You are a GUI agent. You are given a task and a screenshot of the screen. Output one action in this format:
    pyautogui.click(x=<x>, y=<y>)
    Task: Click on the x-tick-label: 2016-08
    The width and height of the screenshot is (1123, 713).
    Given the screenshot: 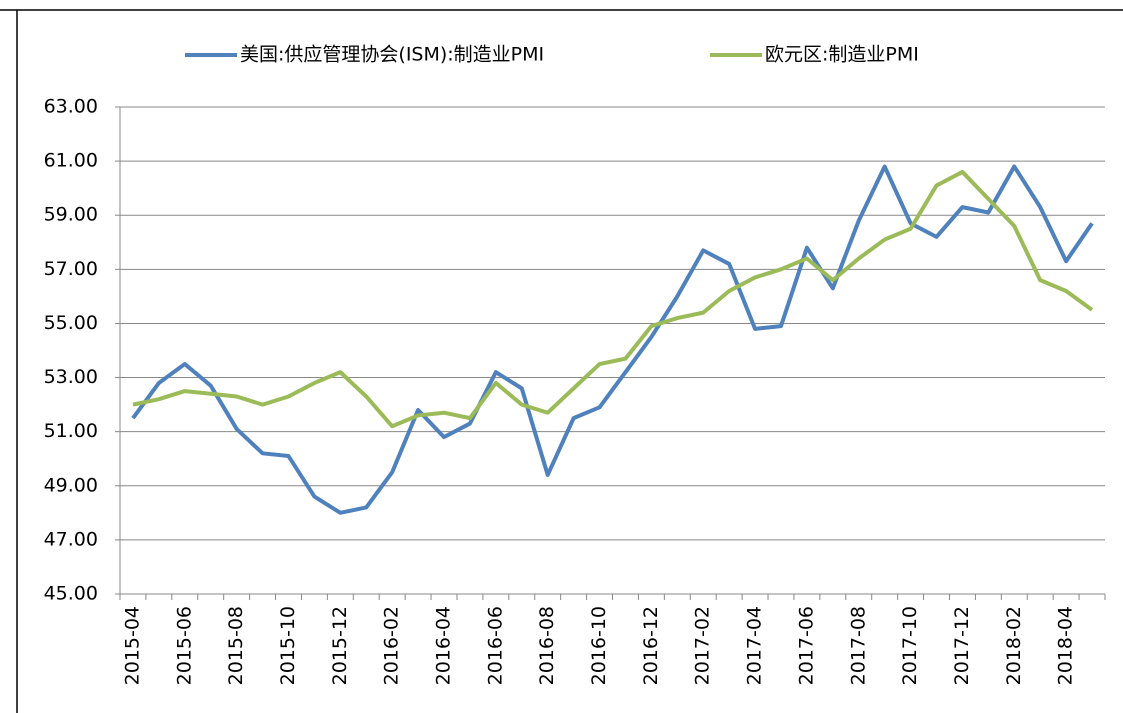 What is the action you would take?
    pyautogui.click(x=547, y=645)
    